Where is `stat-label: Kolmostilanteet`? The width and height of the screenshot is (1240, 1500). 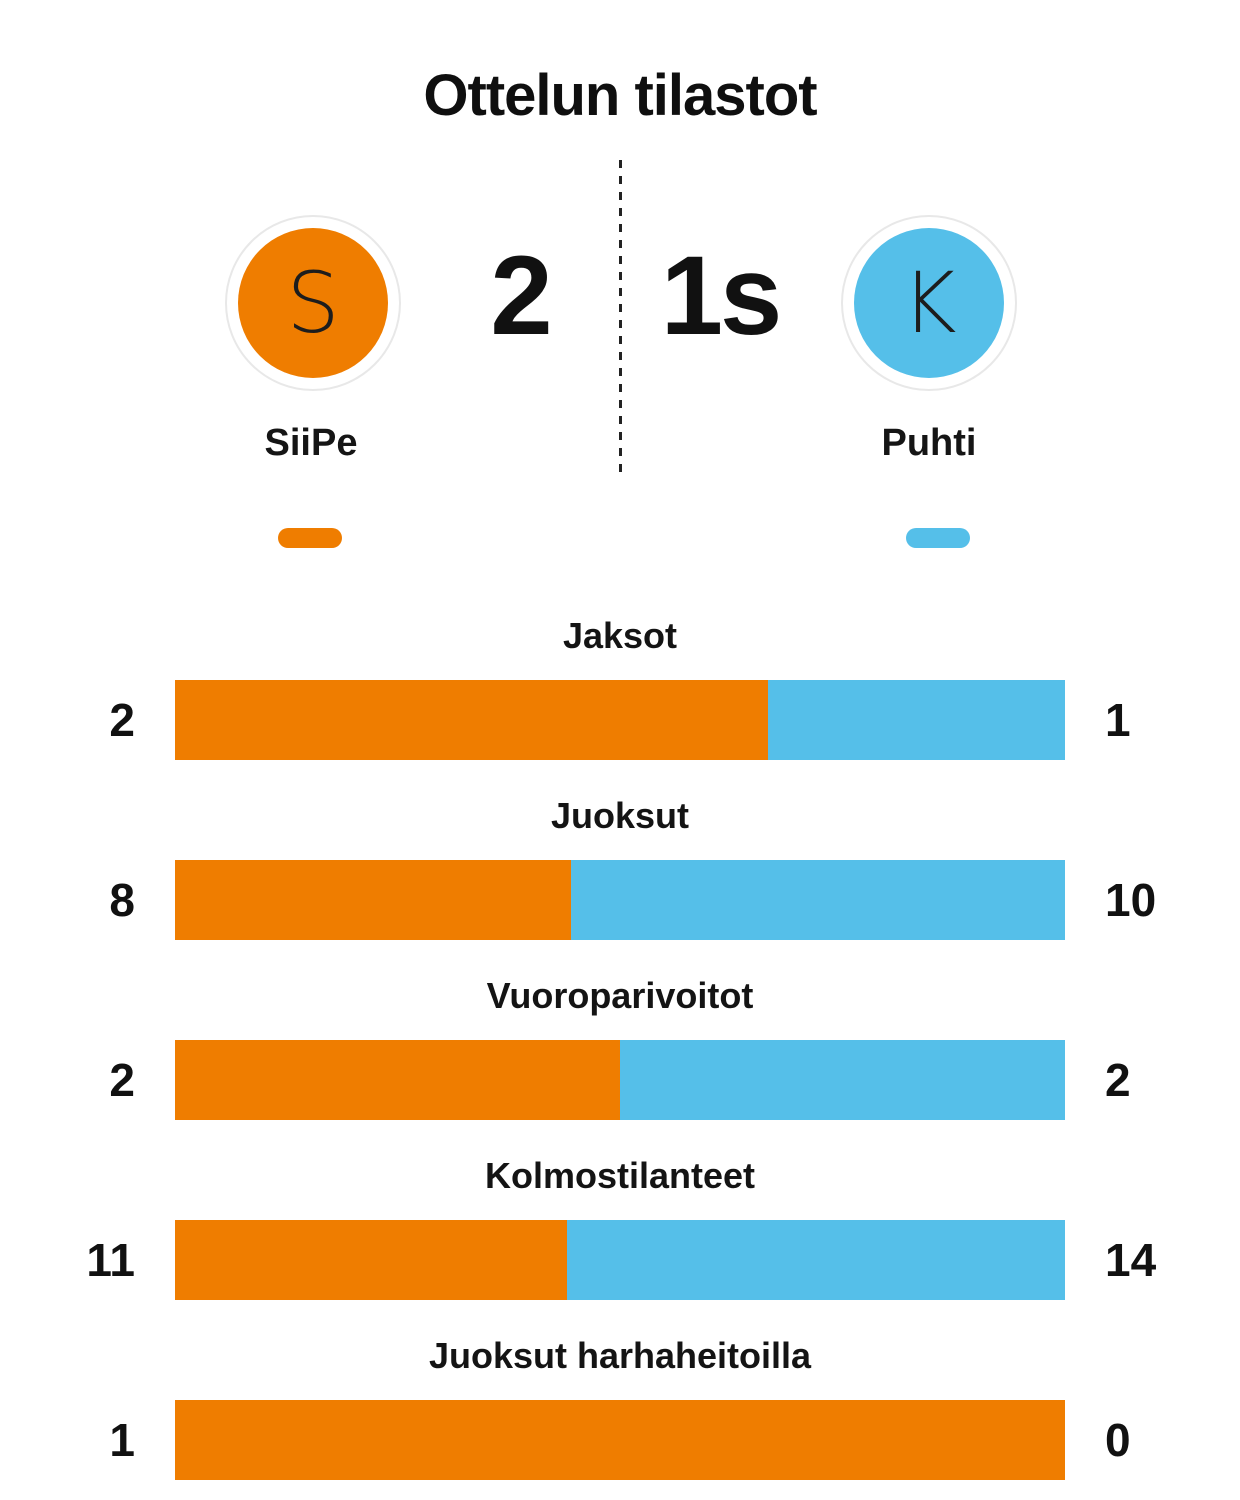
stat-label: Kolmostilanteet is located at coordinates (620, 1175).